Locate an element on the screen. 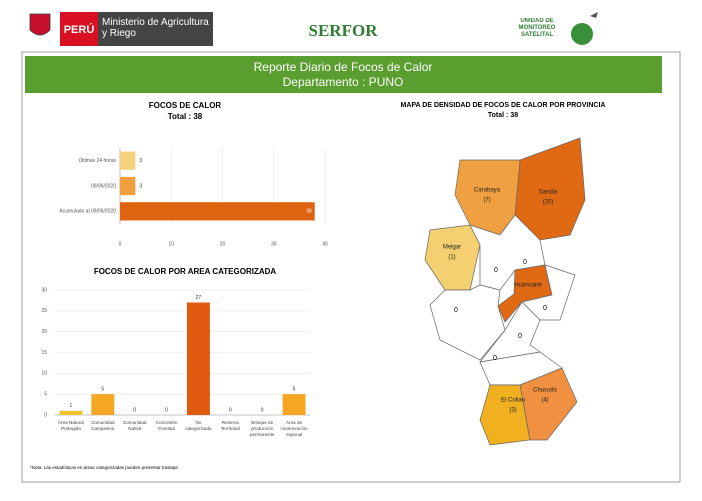 The image size is (702, 501). province-name: Huancané is located at coordinates (528, 286).